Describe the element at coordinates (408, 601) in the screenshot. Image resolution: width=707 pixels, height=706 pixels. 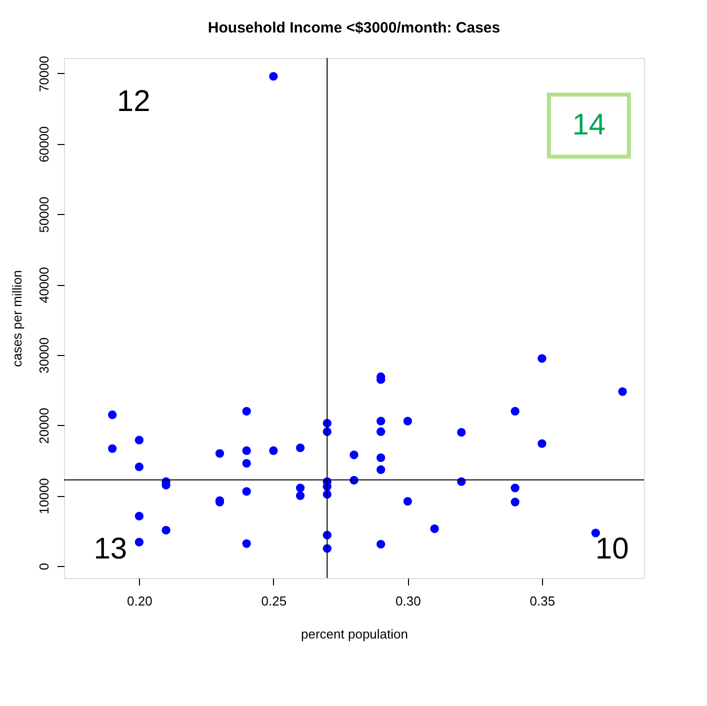
I see `x-tick-label: 0.30` at that location.